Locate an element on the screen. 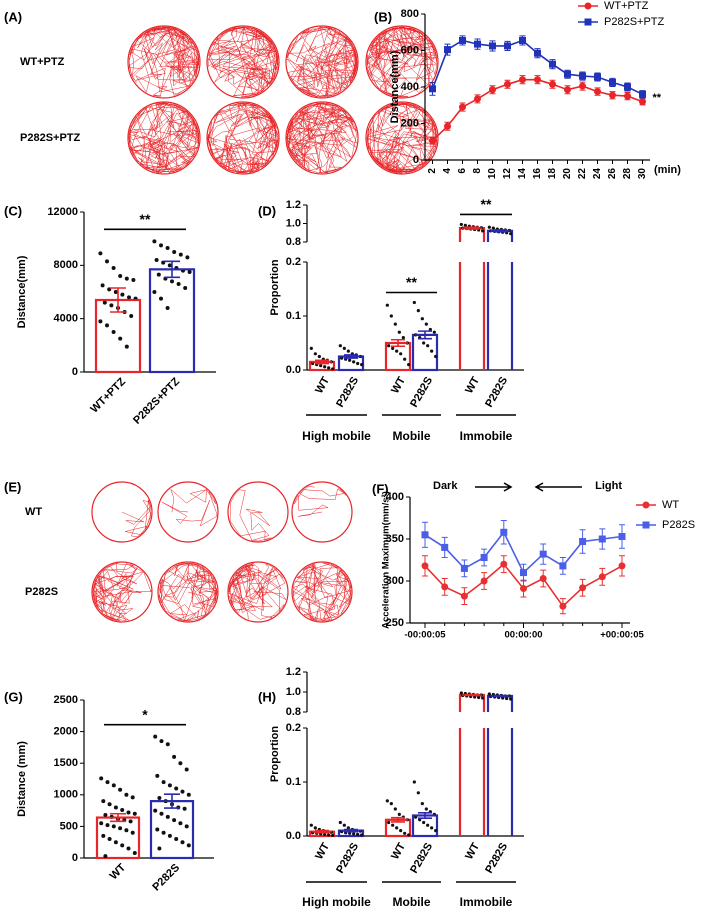 The height and width of the screenshot is (916, 709). annotation: Dark is located at coordinates (445, 486).